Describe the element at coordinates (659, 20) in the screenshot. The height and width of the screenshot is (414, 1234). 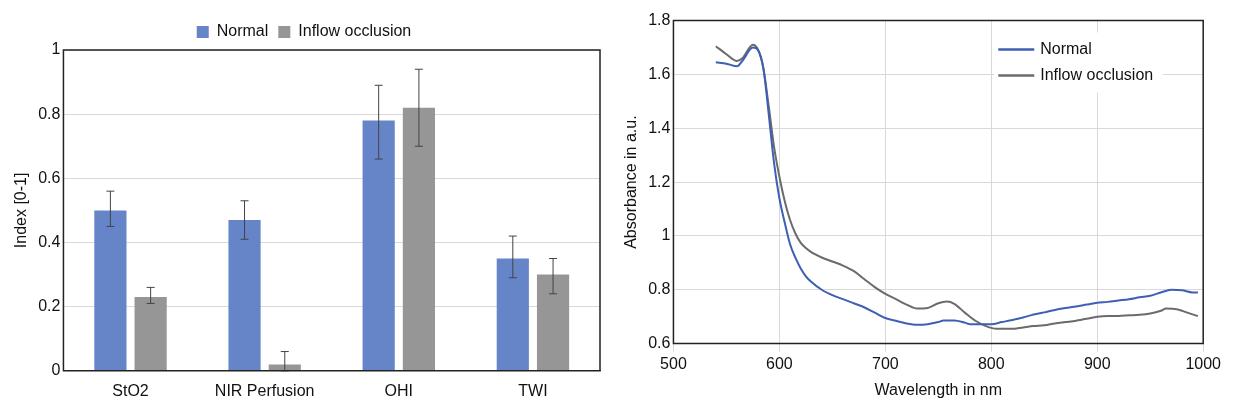
I see `y-tick-label: 1.8` at that location.